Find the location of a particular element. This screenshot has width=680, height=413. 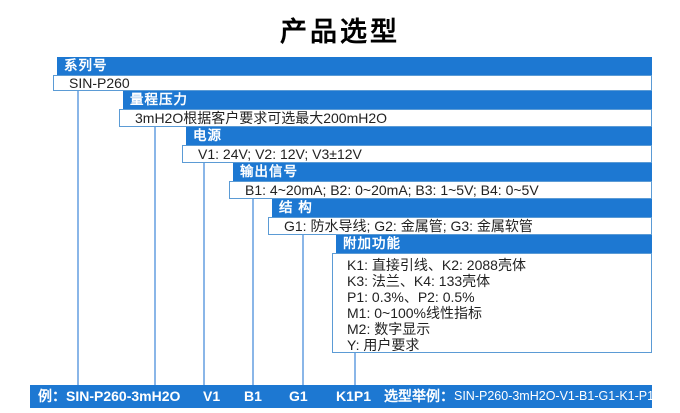

section-range-pressure-body: 3mH2O根据客户要求可选最大200mH2O is located at coordinates (385, 118).